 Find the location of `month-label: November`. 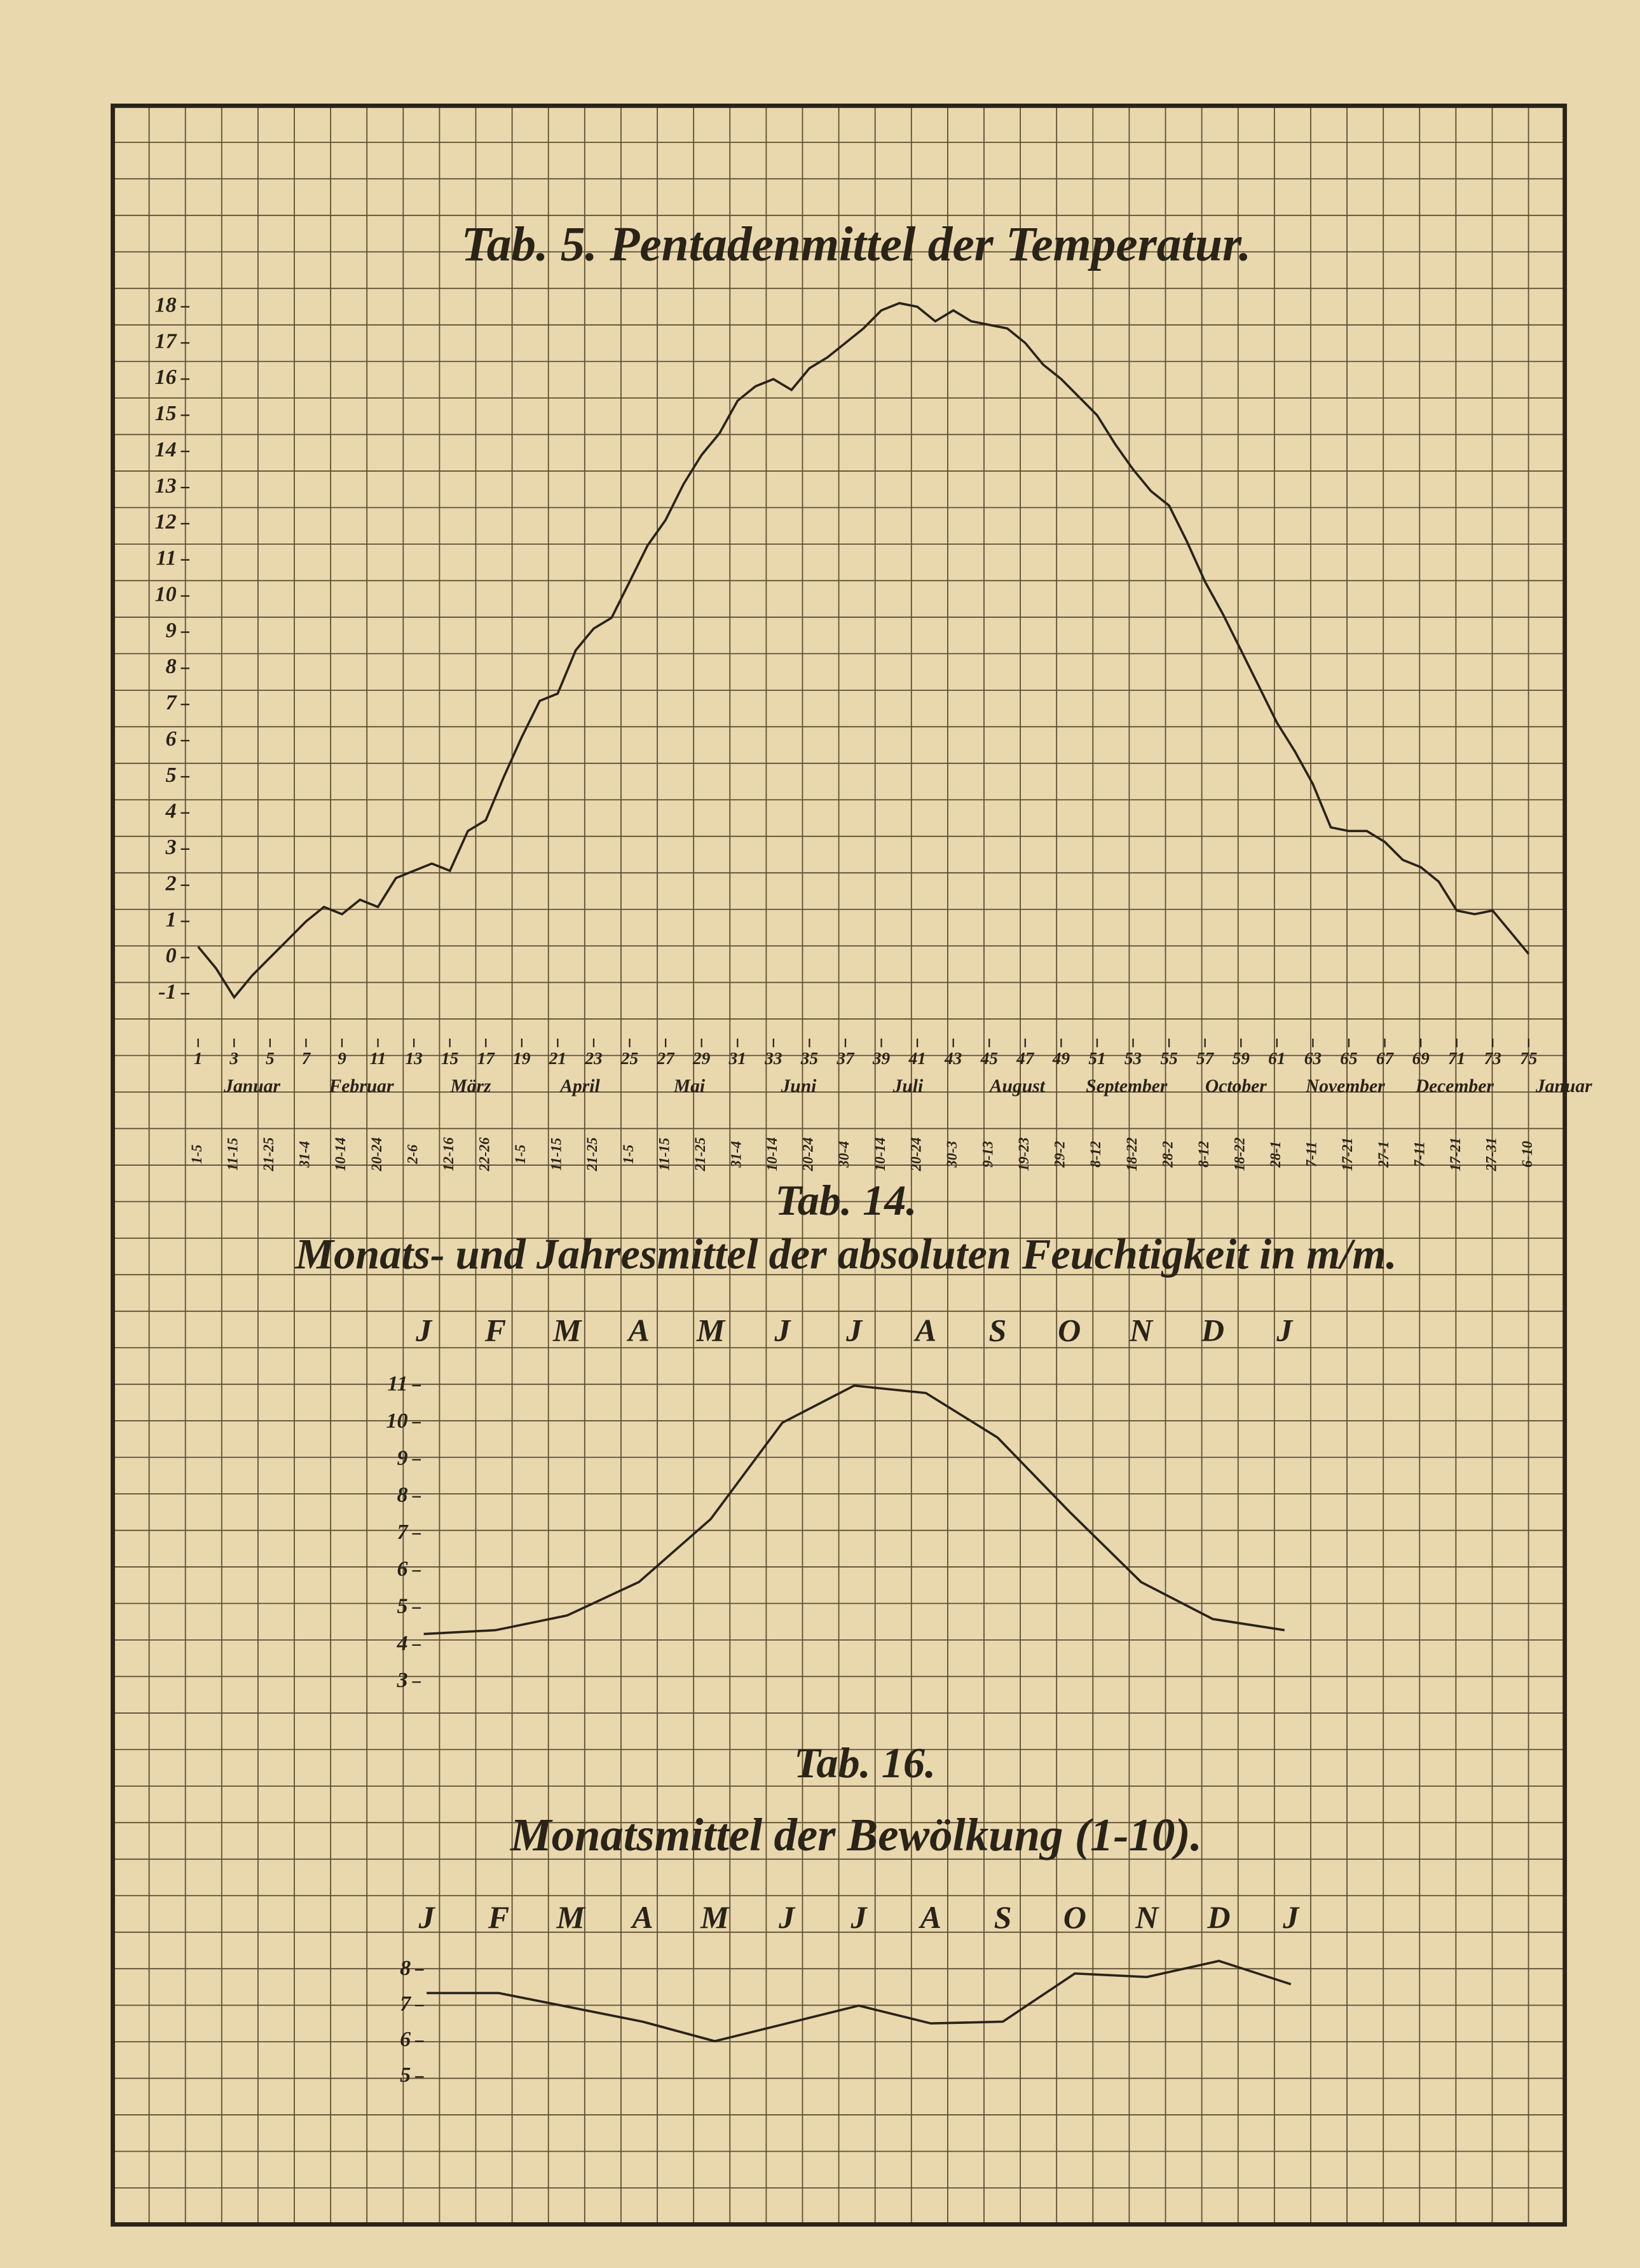

month-label: November is located at coordinates (1345, 1086).